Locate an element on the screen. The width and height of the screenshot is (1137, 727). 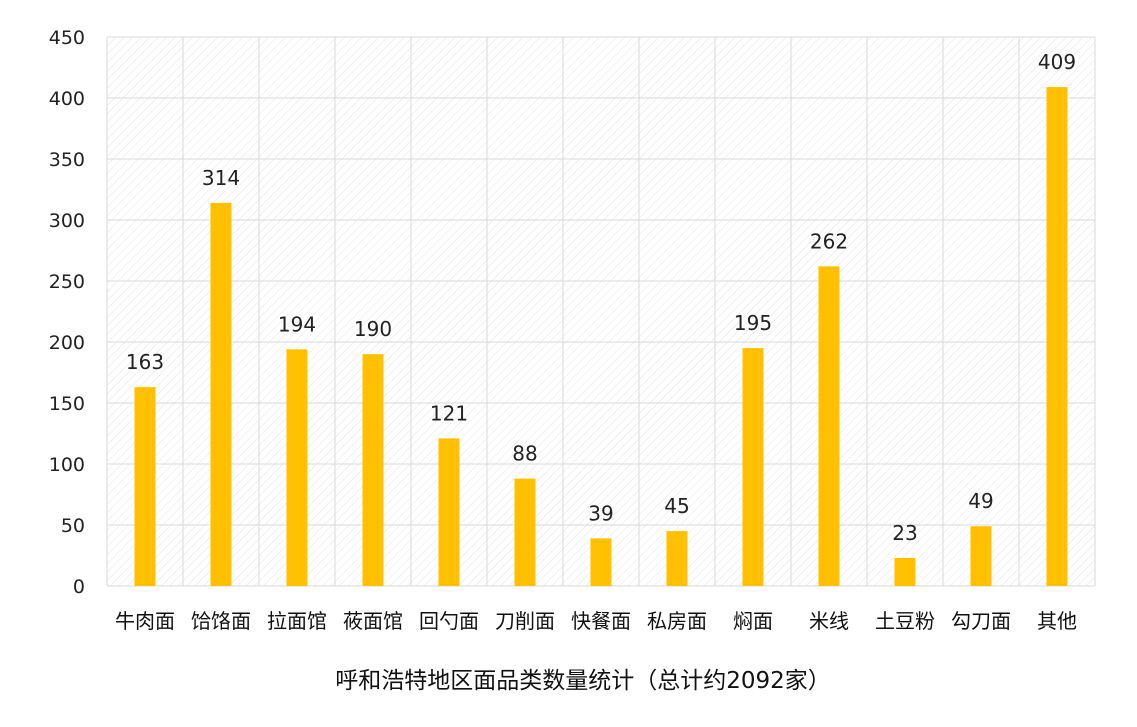
data-label: 163 is located at coordinates (145, 362).